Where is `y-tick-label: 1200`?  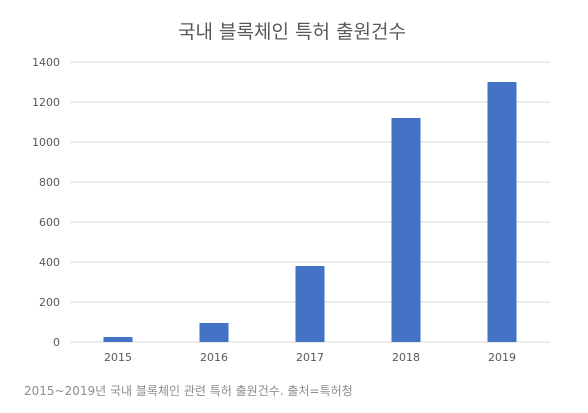 y-tick-label: 1200 is located at coordinates (46, 102).